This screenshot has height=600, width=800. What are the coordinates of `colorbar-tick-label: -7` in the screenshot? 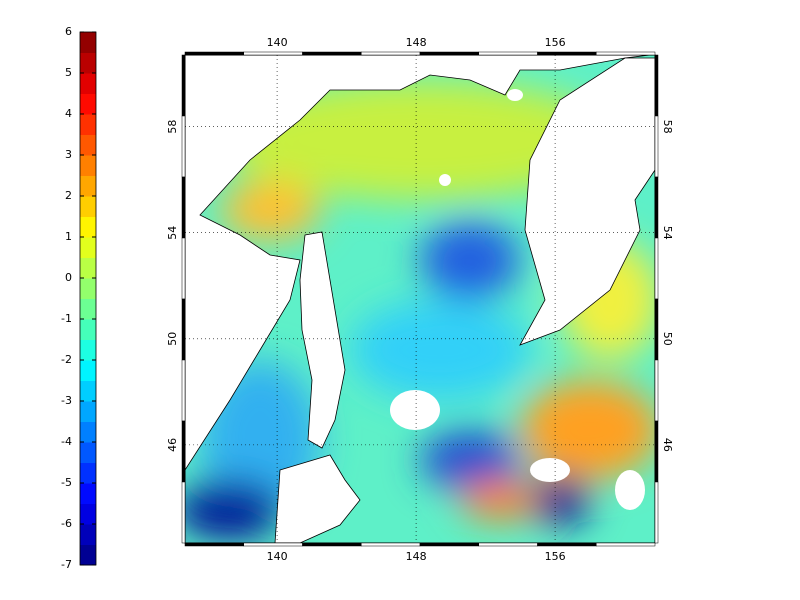 It's located at (66, 564).